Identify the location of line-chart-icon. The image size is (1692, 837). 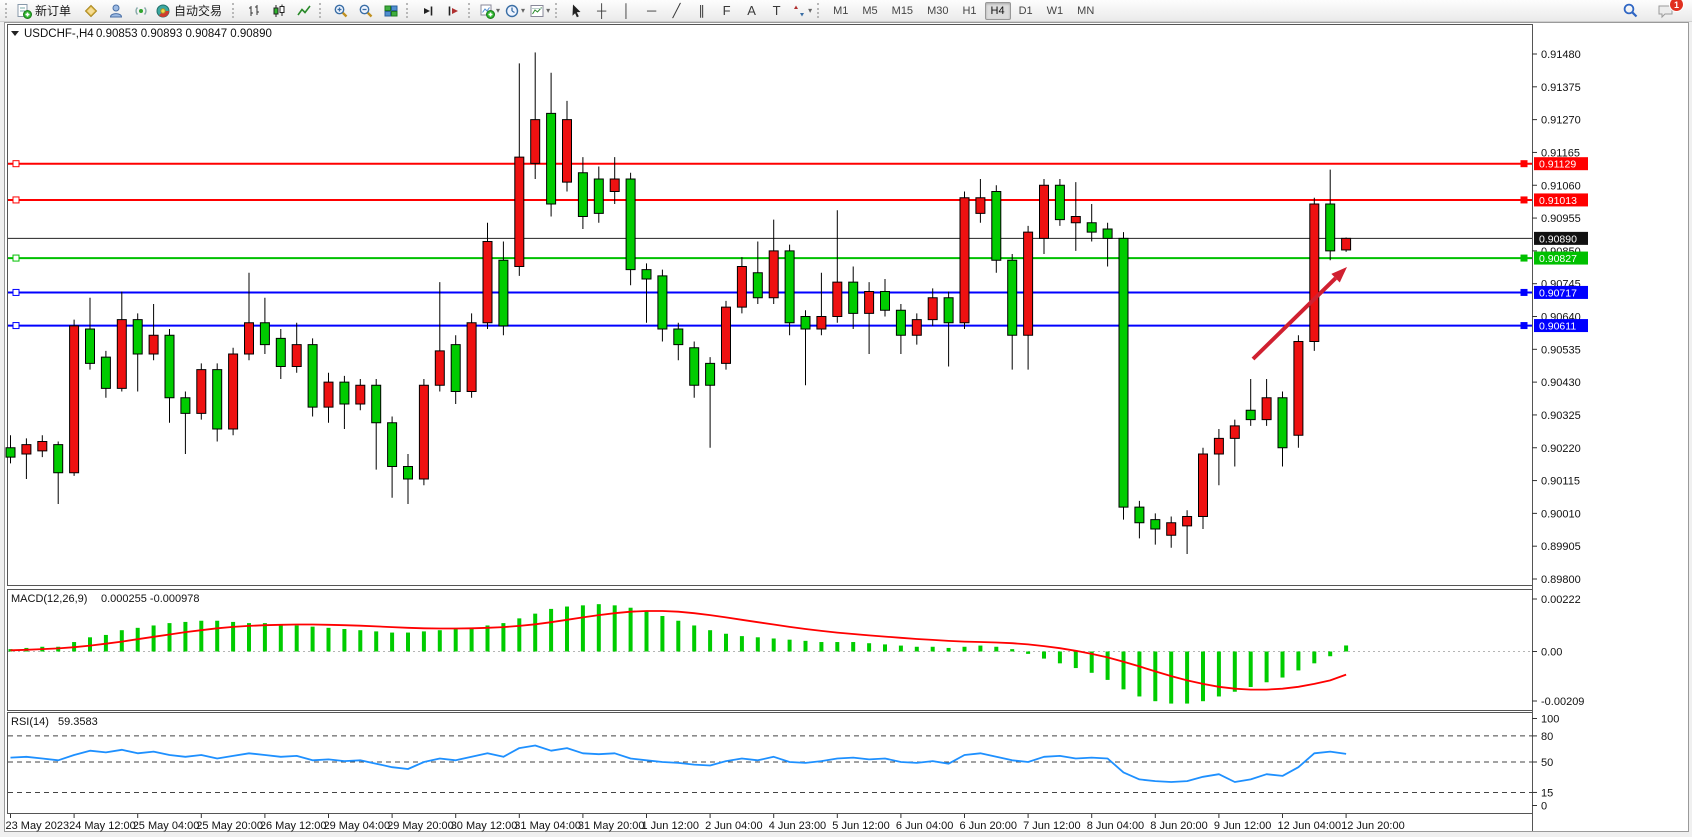
(304, 11).